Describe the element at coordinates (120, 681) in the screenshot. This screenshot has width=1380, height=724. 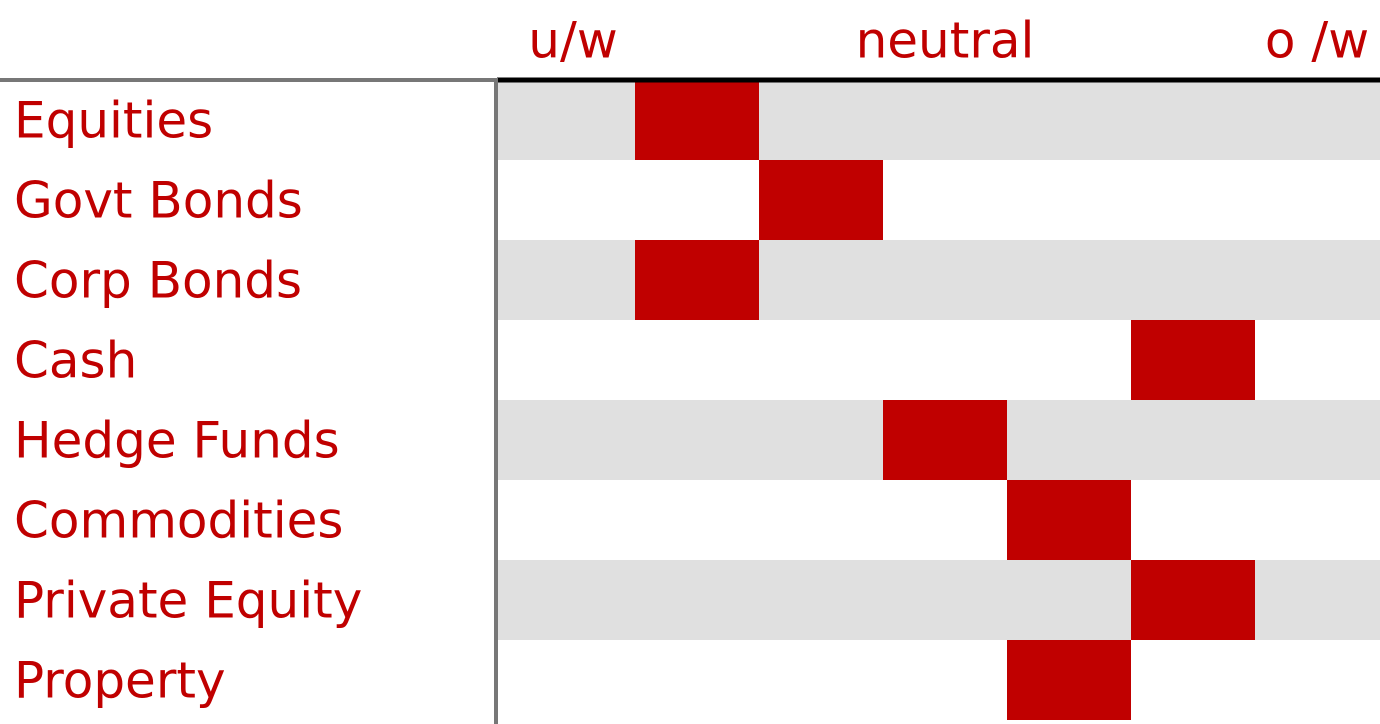
I see `row-label: Property` at that location.